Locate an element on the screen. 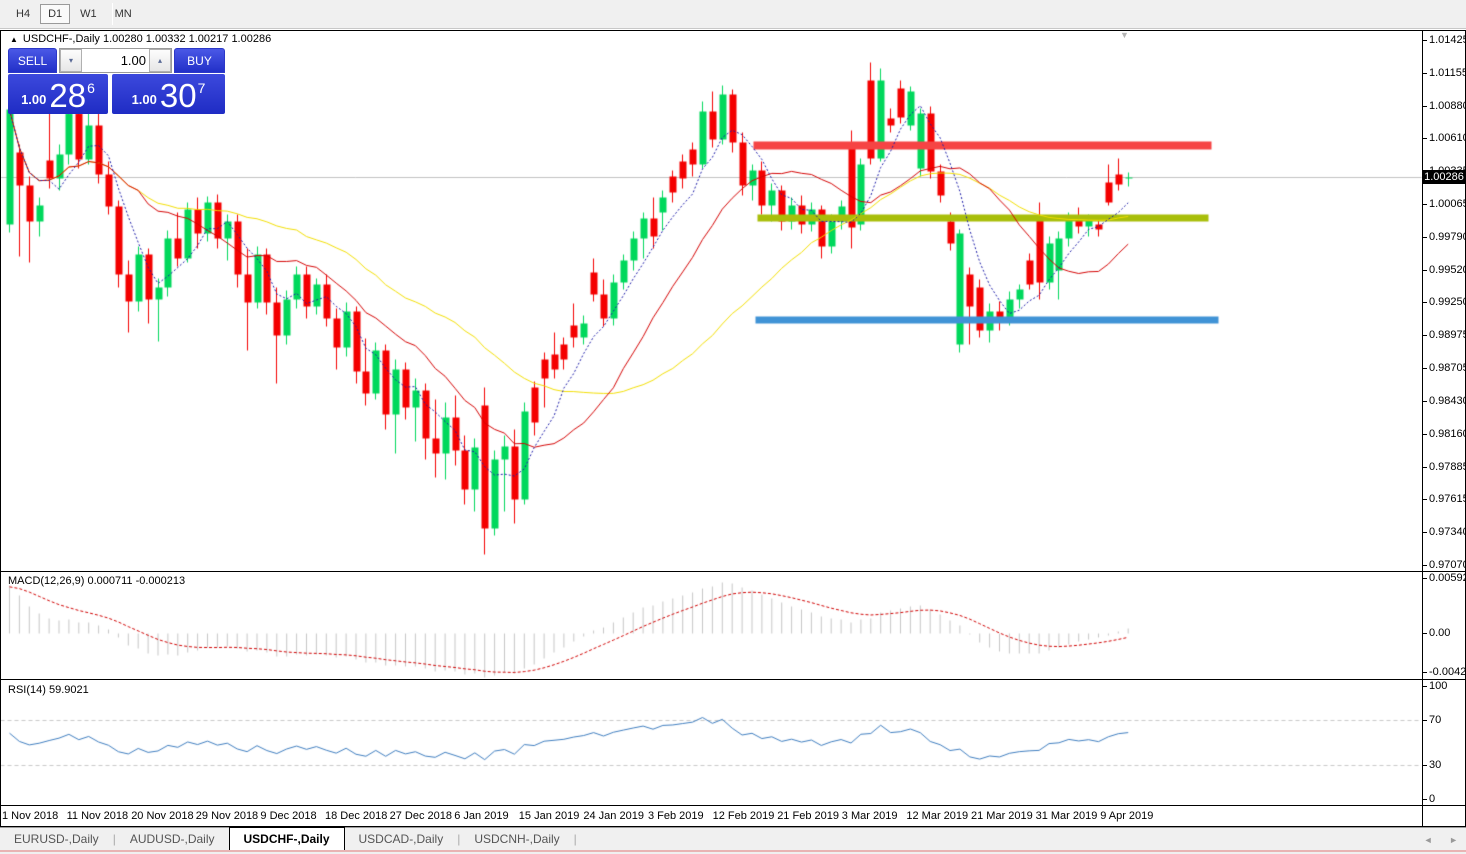 The width and height of the screenshot is (1466, 854). rsi-axis-label: 30 is located at coordinates (1435, 765).